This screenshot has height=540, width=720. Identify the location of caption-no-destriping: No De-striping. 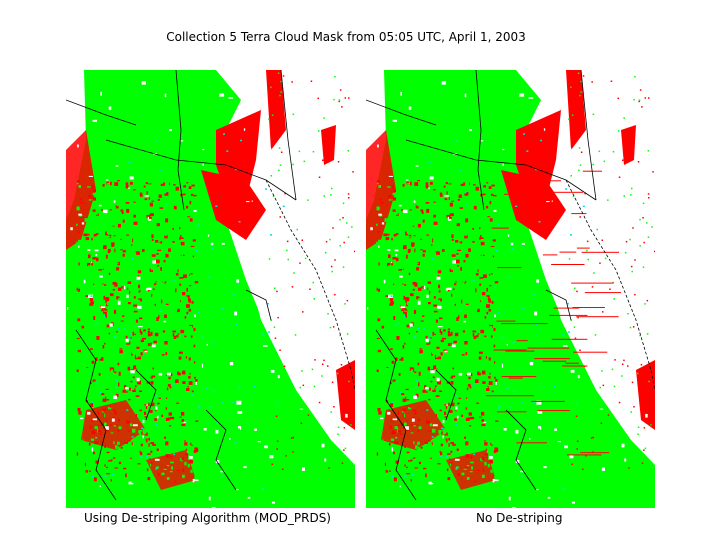
(519, 518).